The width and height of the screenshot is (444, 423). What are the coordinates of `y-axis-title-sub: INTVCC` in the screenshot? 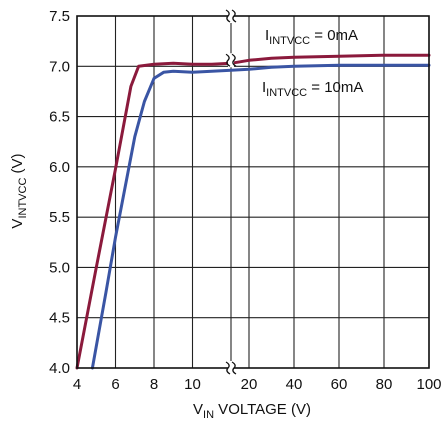 It's located at (23, 198).